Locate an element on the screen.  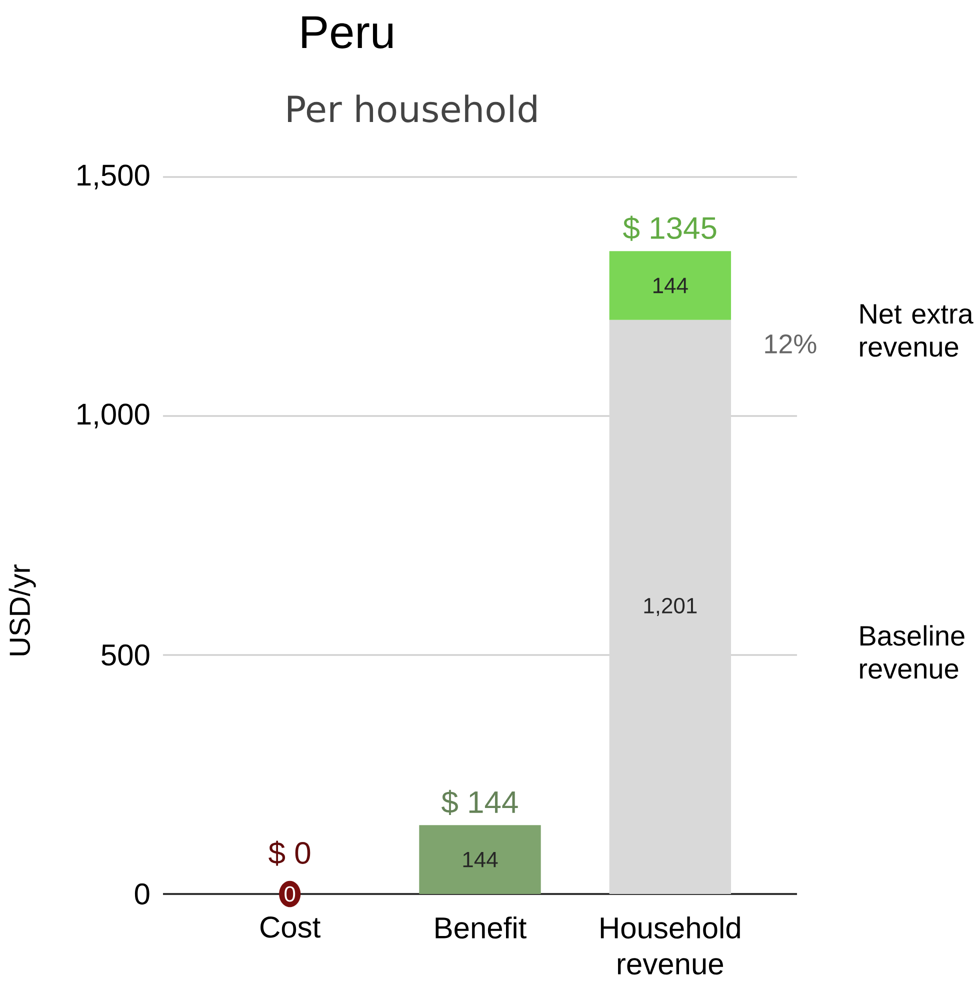
y-axis-title: USD/yr is located at coordinates (22, 610).